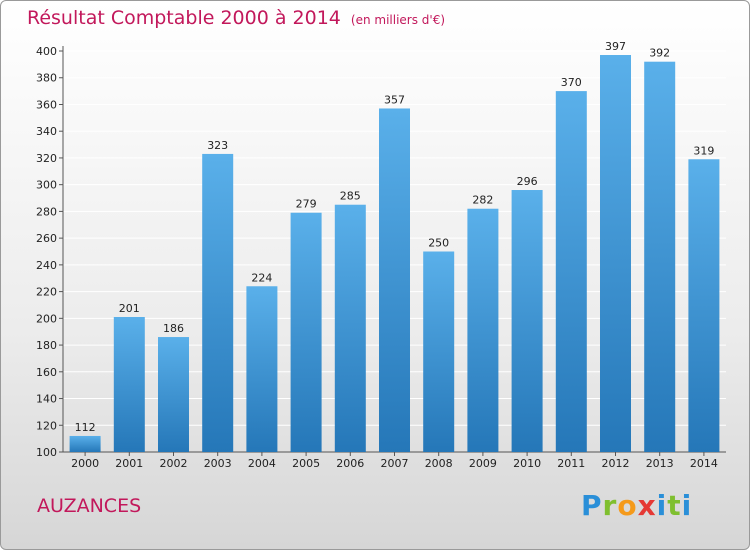 Image resolution: width=750 pixels, height=550 pixels. I want to click on y-tick-label: 360, so click(46, 104).